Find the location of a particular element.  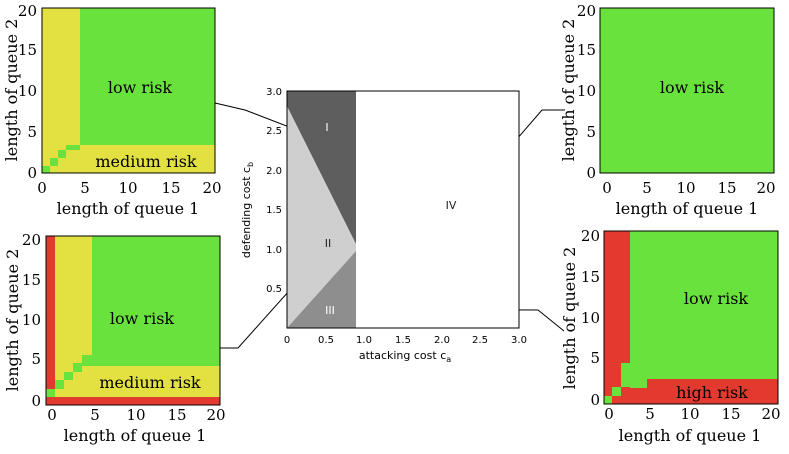

annotation-low-risk: low risk is located at coordinates (692, 87).